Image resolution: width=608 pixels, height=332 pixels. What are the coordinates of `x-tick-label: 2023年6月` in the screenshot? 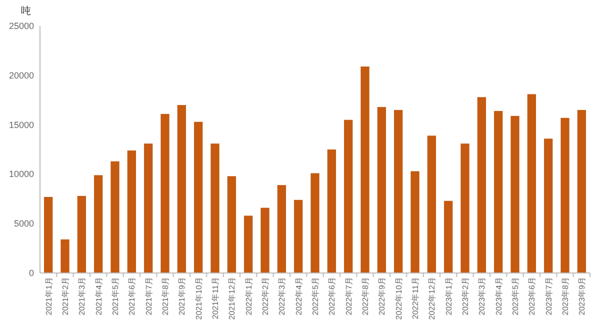 It's located at (532, 296).